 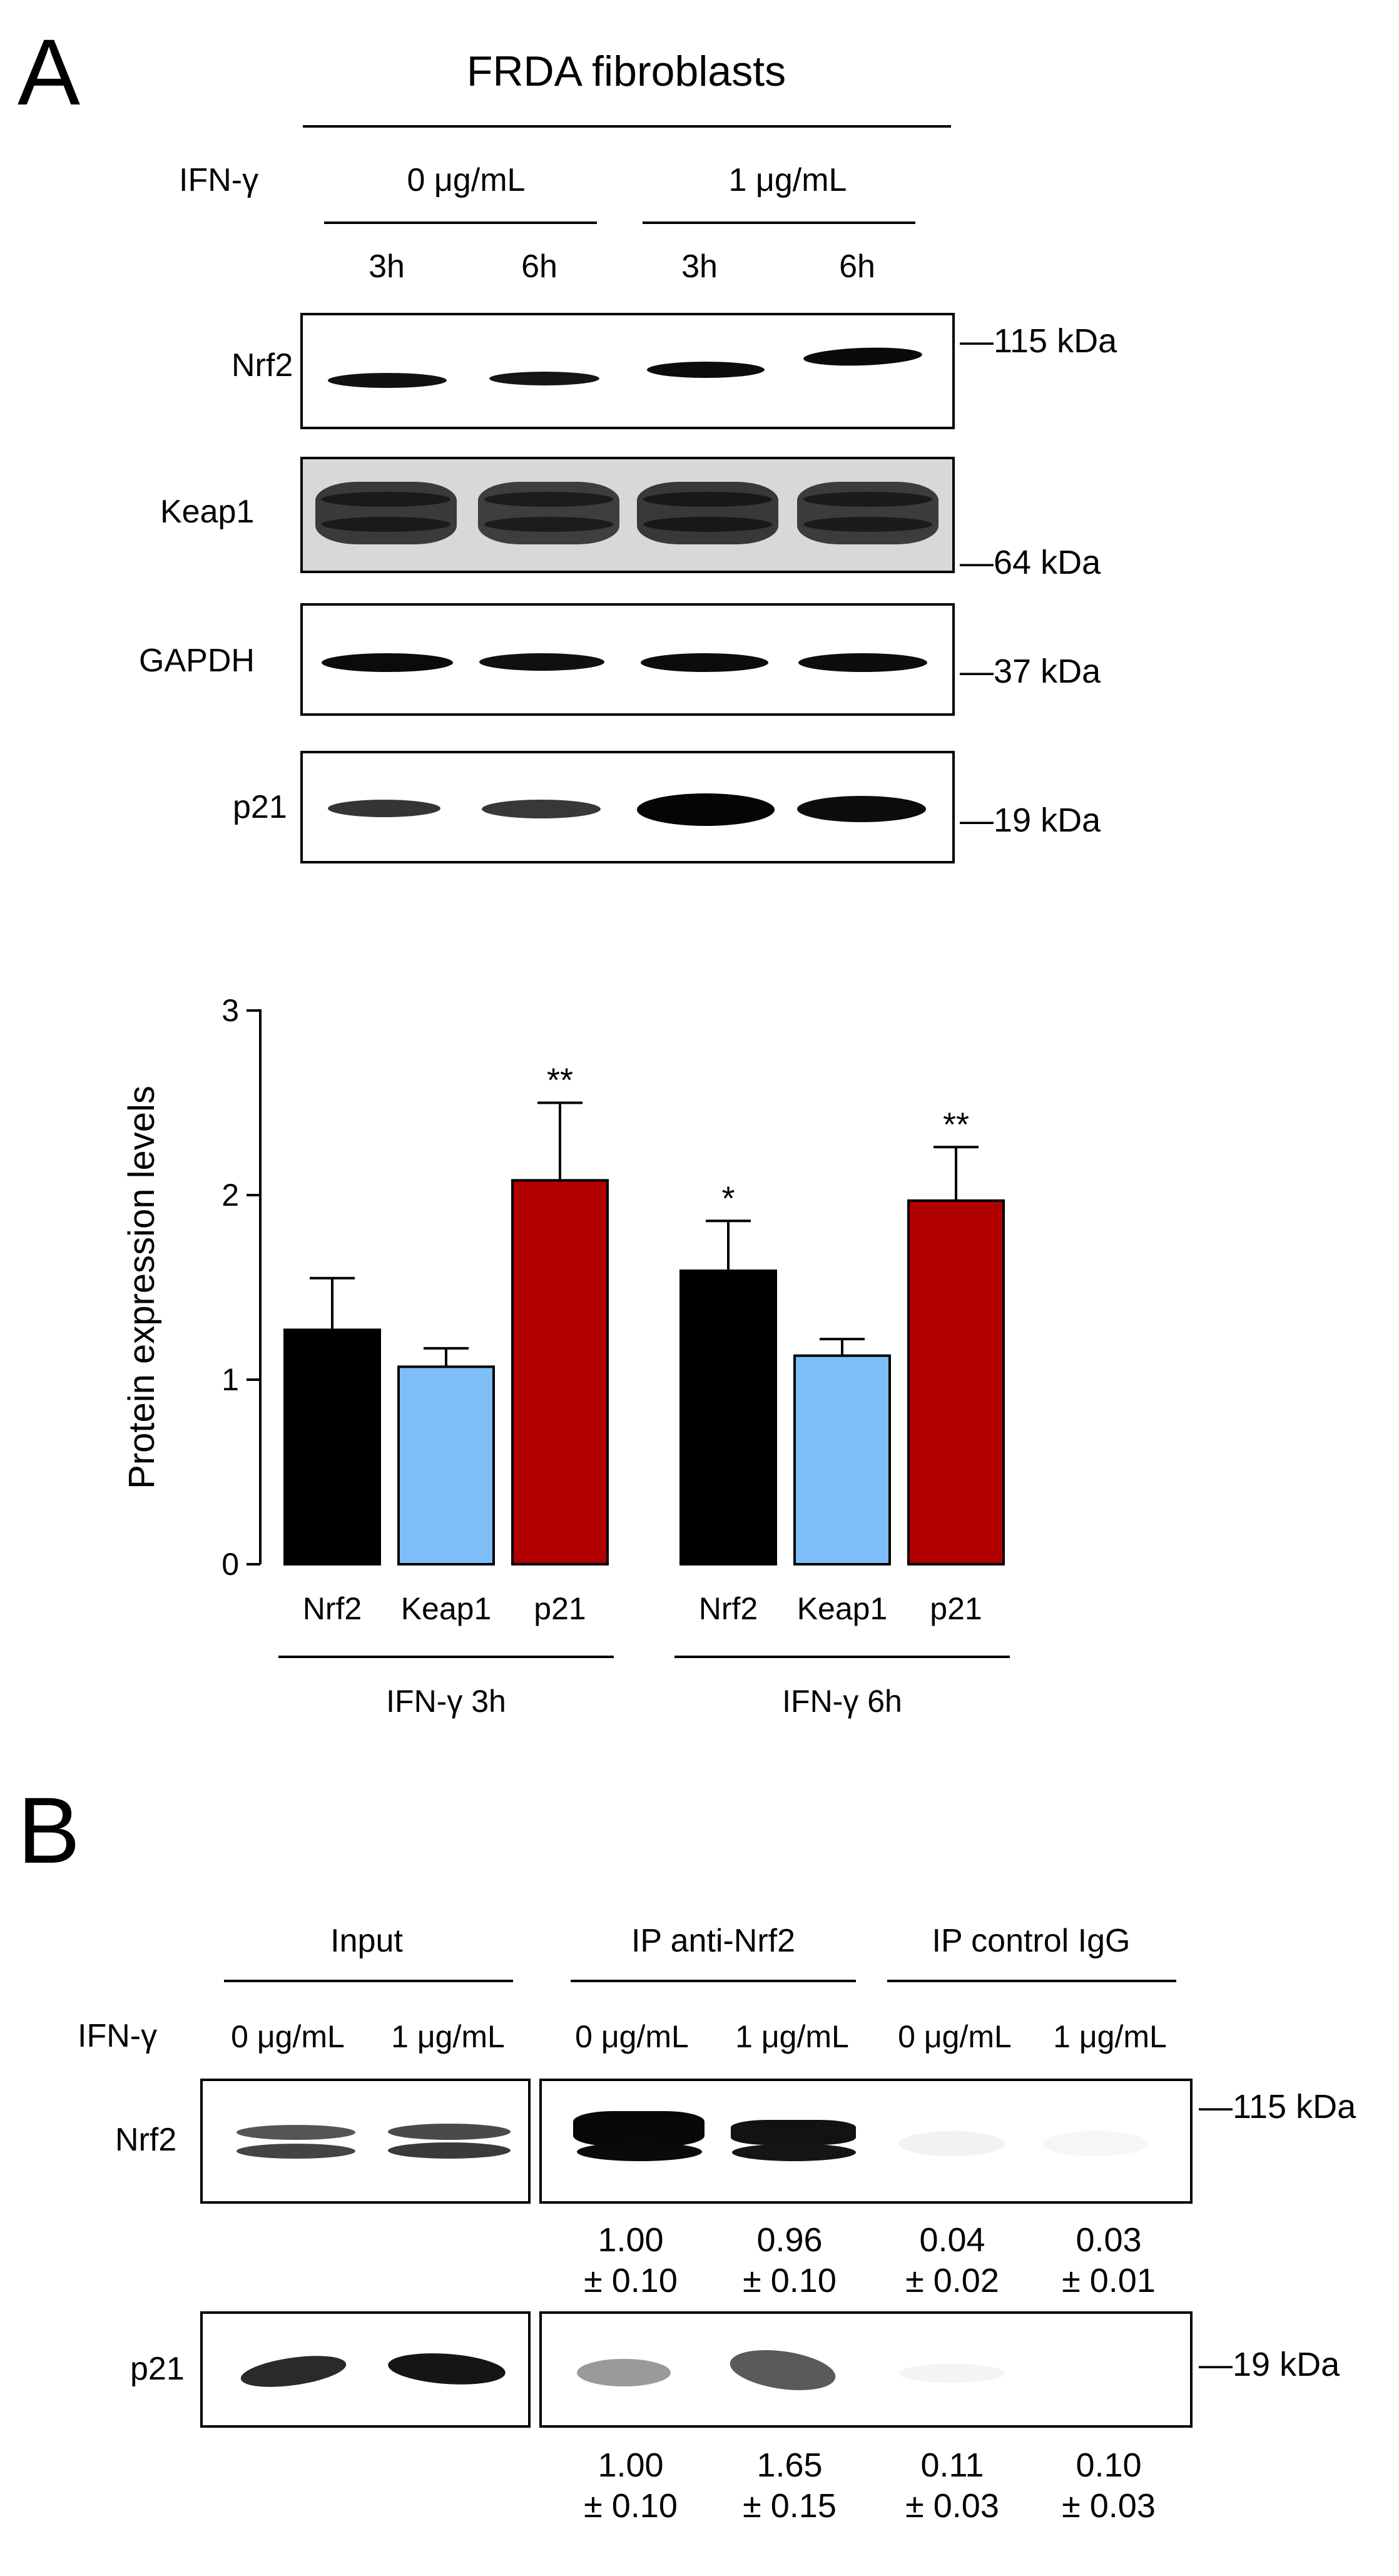 What do you see at coordinates (952, 2240) in the screenshot?
I see `quant-mean: 0.04` at bounding box center [952, 2240].